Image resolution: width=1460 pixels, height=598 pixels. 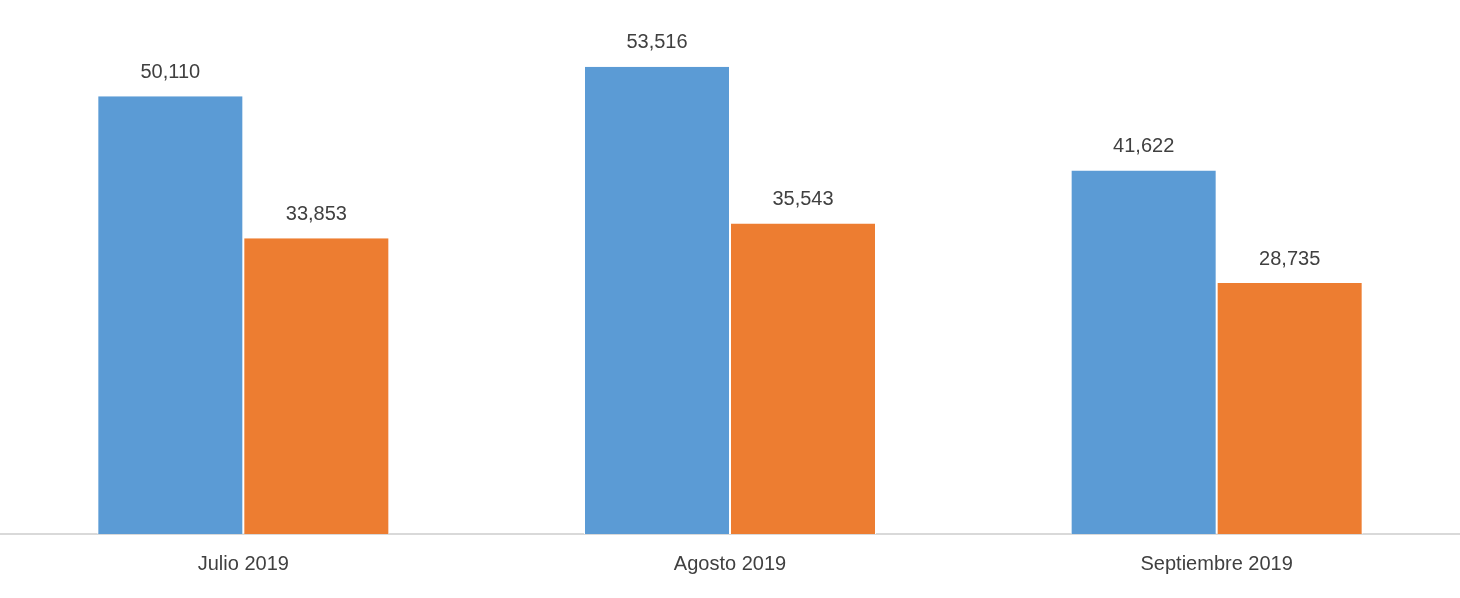 I want to click on data-label: 33,853, so click(x=316, y=212).